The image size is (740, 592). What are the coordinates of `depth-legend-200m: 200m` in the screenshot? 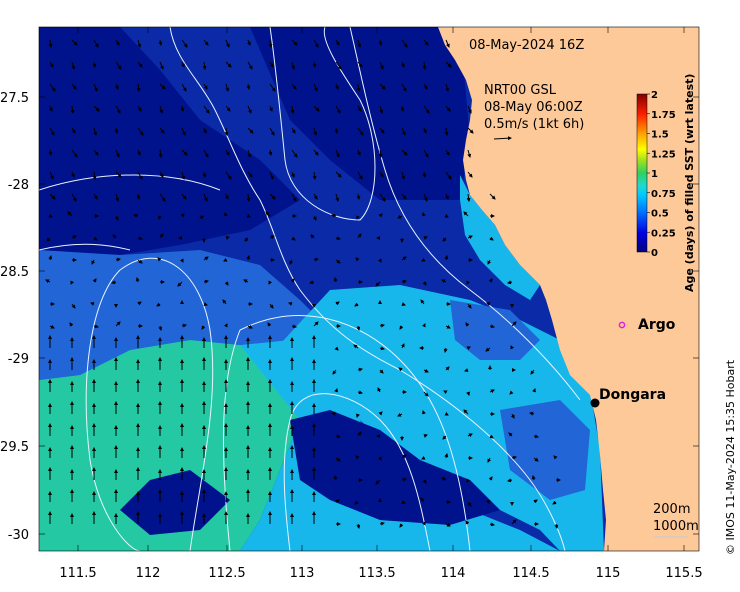 It's located at (671, 509).